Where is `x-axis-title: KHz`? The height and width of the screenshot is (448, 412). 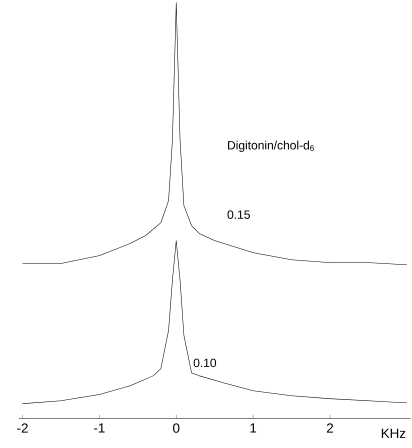
x-axis-title: KHz is located at coordinates (394, 433).